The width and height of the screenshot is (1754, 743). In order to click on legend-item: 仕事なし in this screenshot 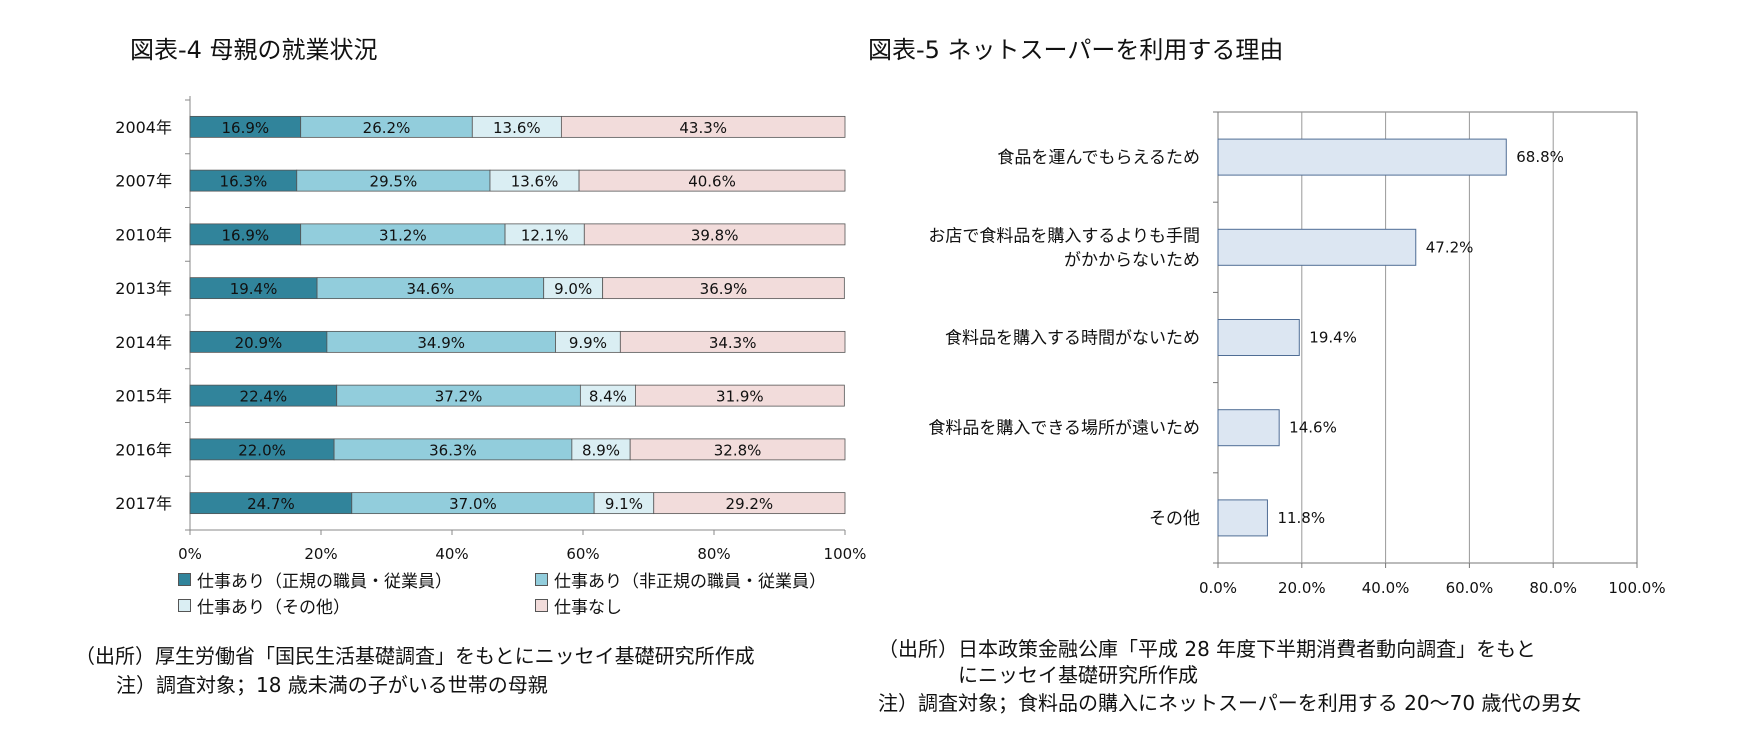, I will do `click(578, 605)`.